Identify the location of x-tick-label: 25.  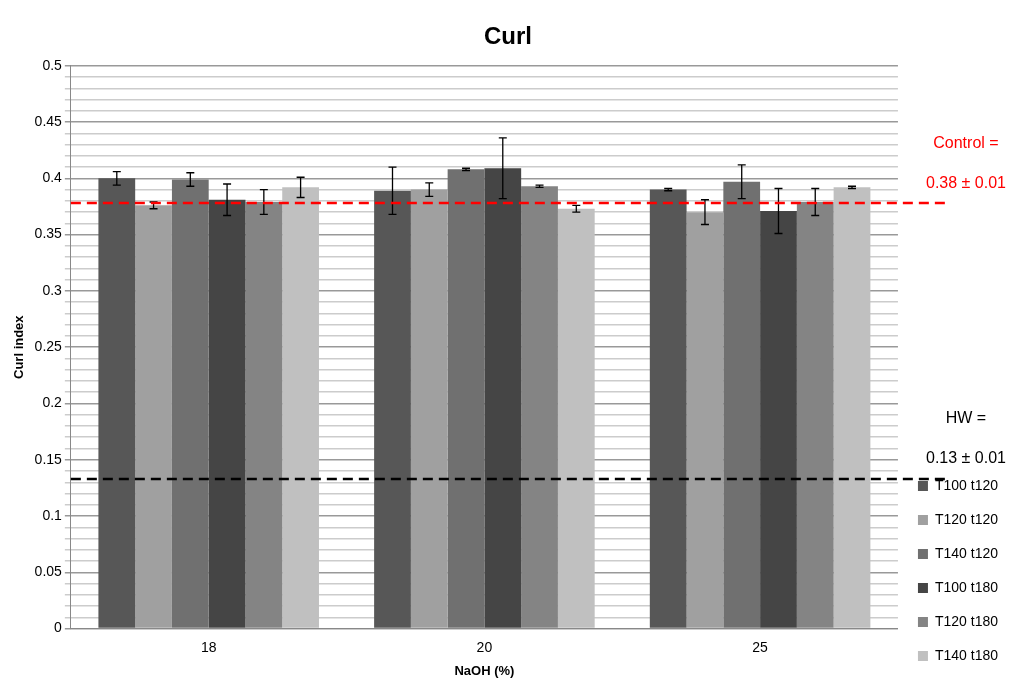
(760, 646).